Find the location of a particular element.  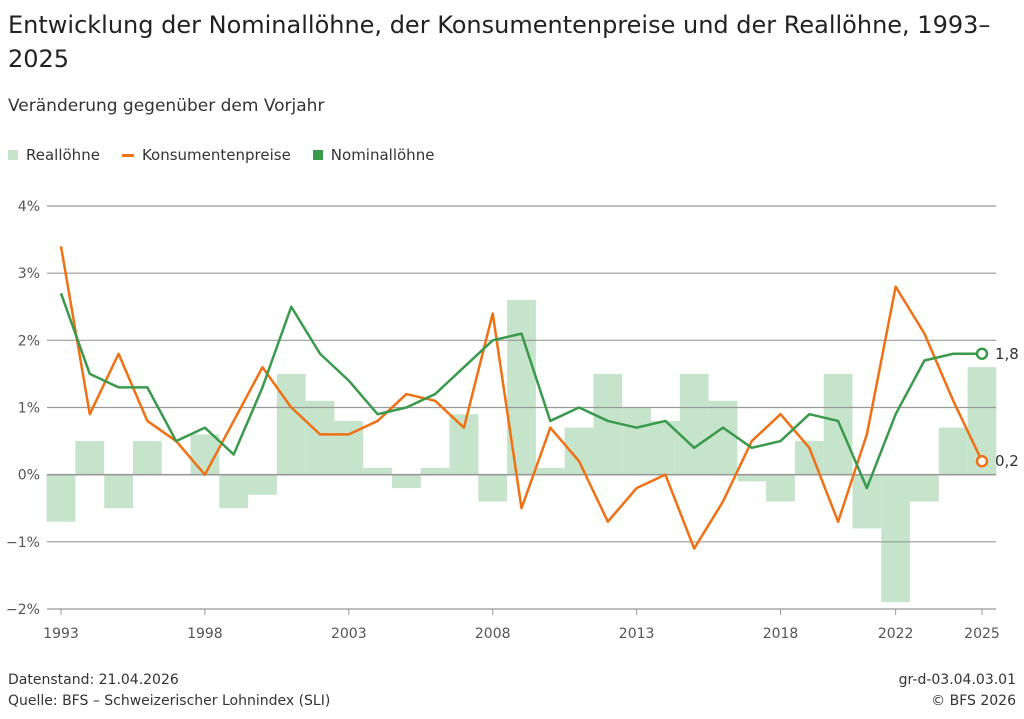

x-tick-label: 1993 is located at coordinates (61, 634).